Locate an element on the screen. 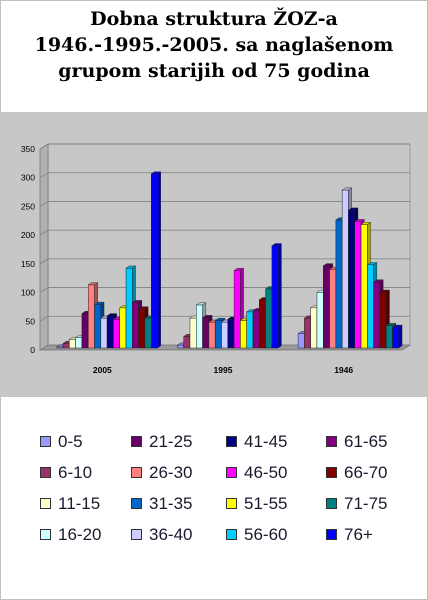 The height and width of the screenshot is (600, 428). legend-item: 36-40 is located at coordinates (178, 534).